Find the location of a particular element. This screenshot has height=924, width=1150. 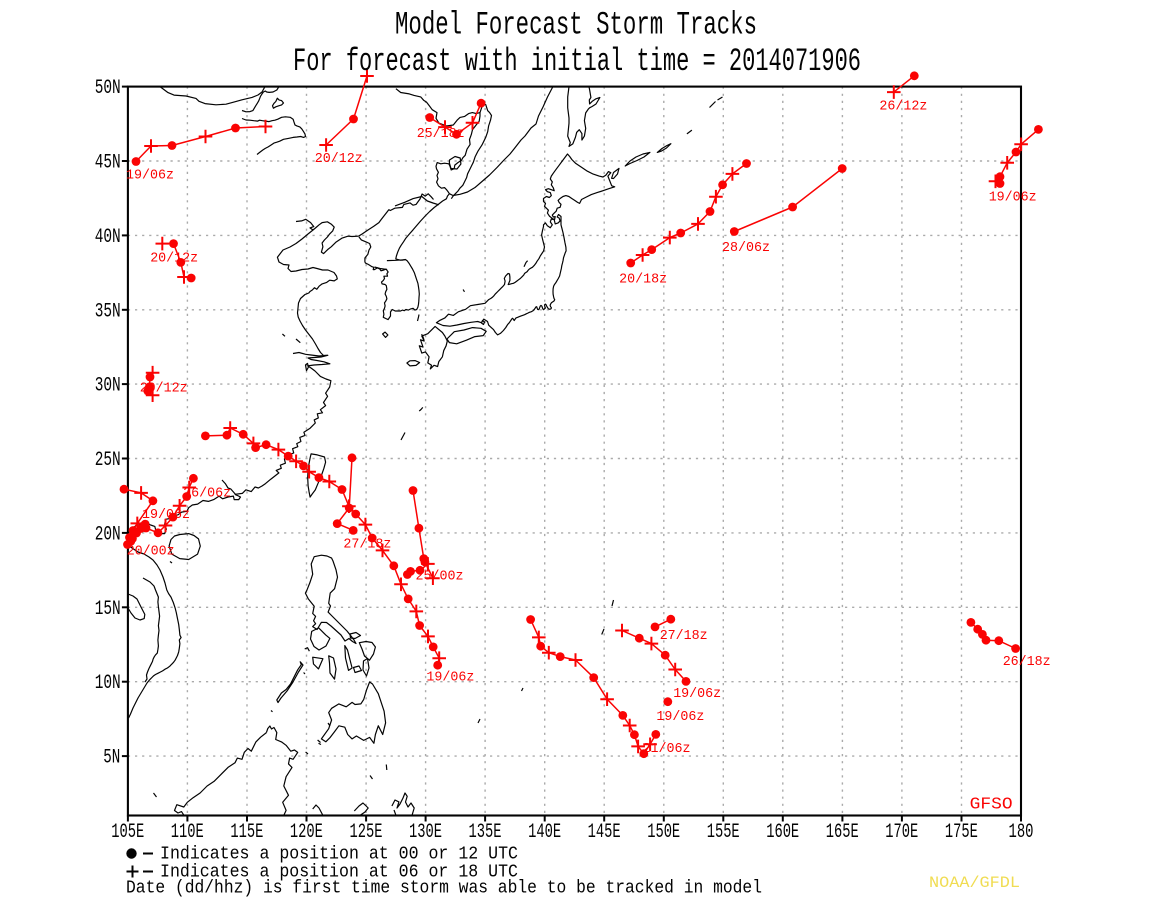

svg-text: 40N is located at coordinates (108, 237).